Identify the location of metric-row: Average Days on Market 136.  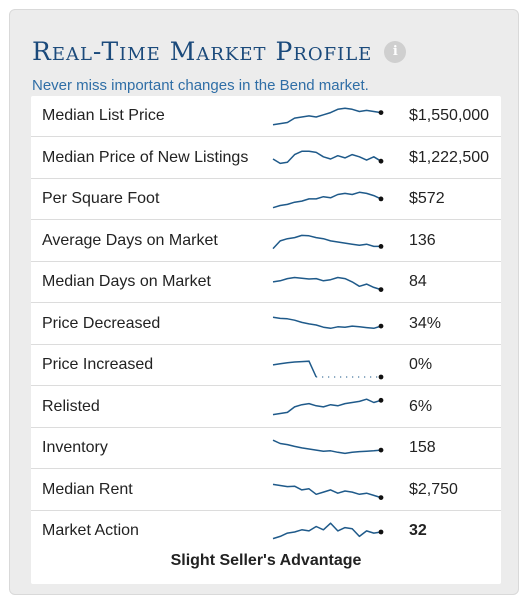
(266, 241).